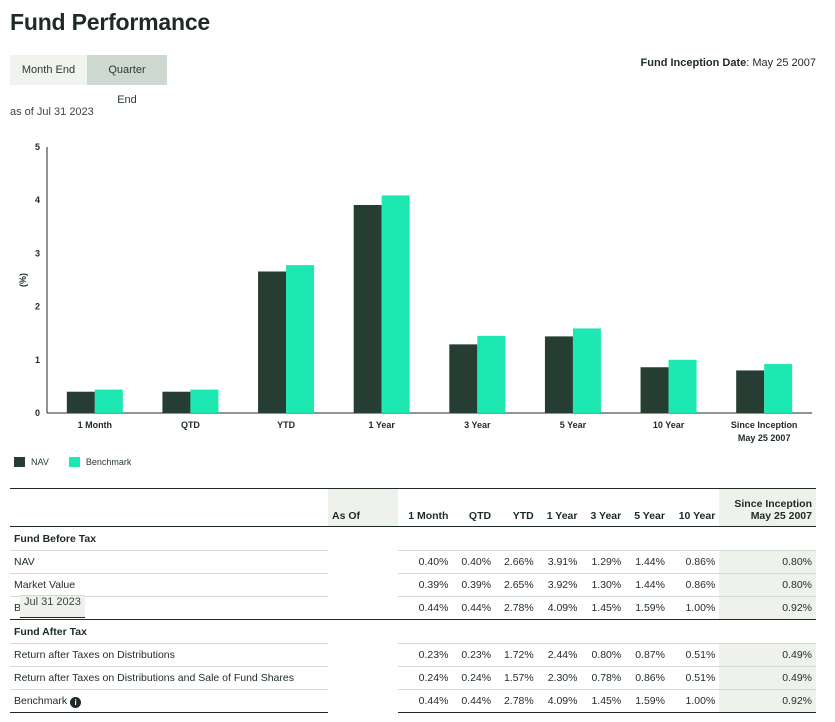 This screenshot has width=835, height=722. I want to click on y-tick-label: 2, so click(37, 307).